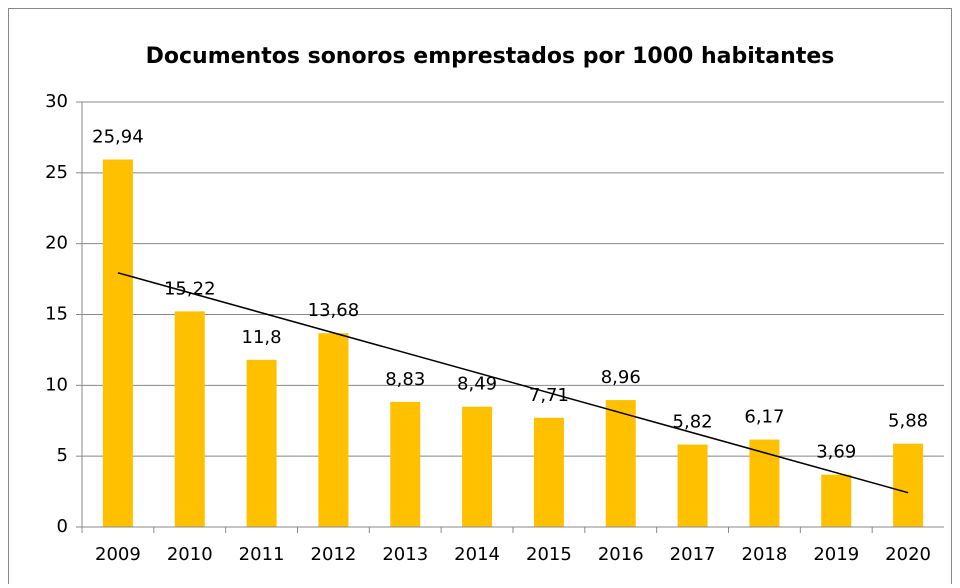 The height and width of the screenshot is (588, 960). I want to click on y-tick-label: 5, so click(62, 455).